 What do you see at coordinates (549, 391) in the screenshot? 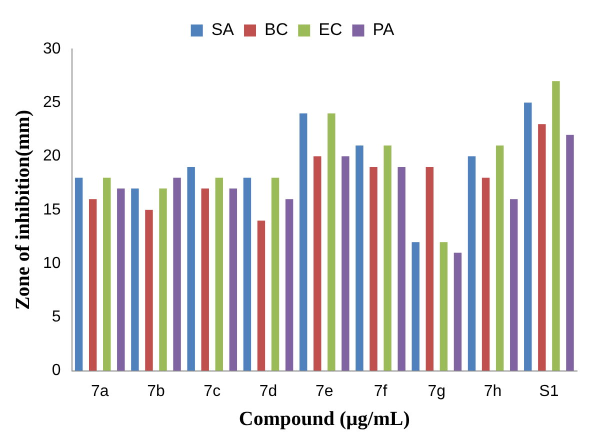
I see `x-tick-label: S1` at bounding box center [549, 391].